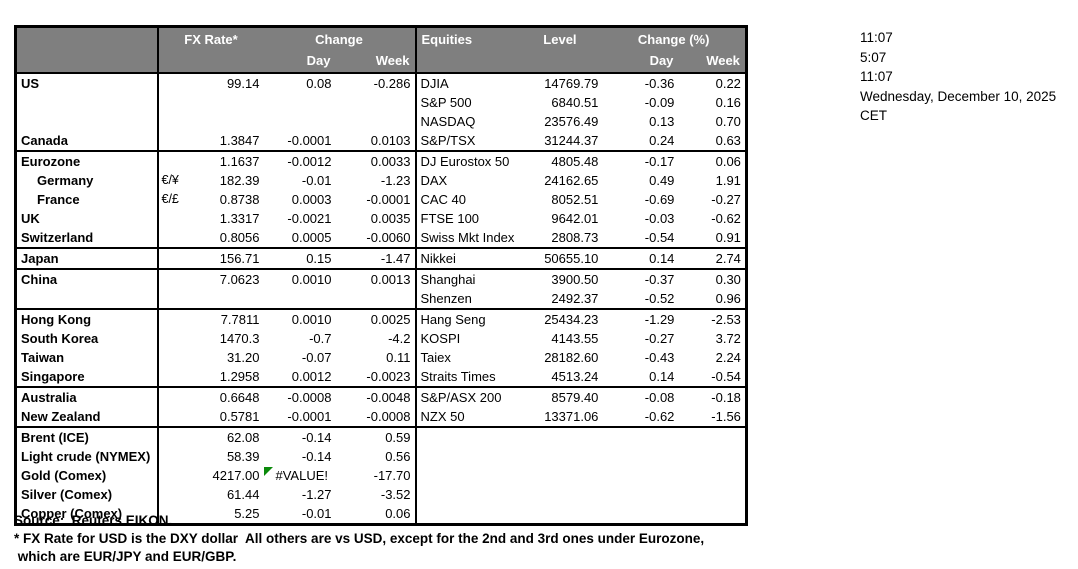  Describe the element at coordinates (239, 180) in the screenshot. I see `fx-rate-cell: 182.39` at that location.